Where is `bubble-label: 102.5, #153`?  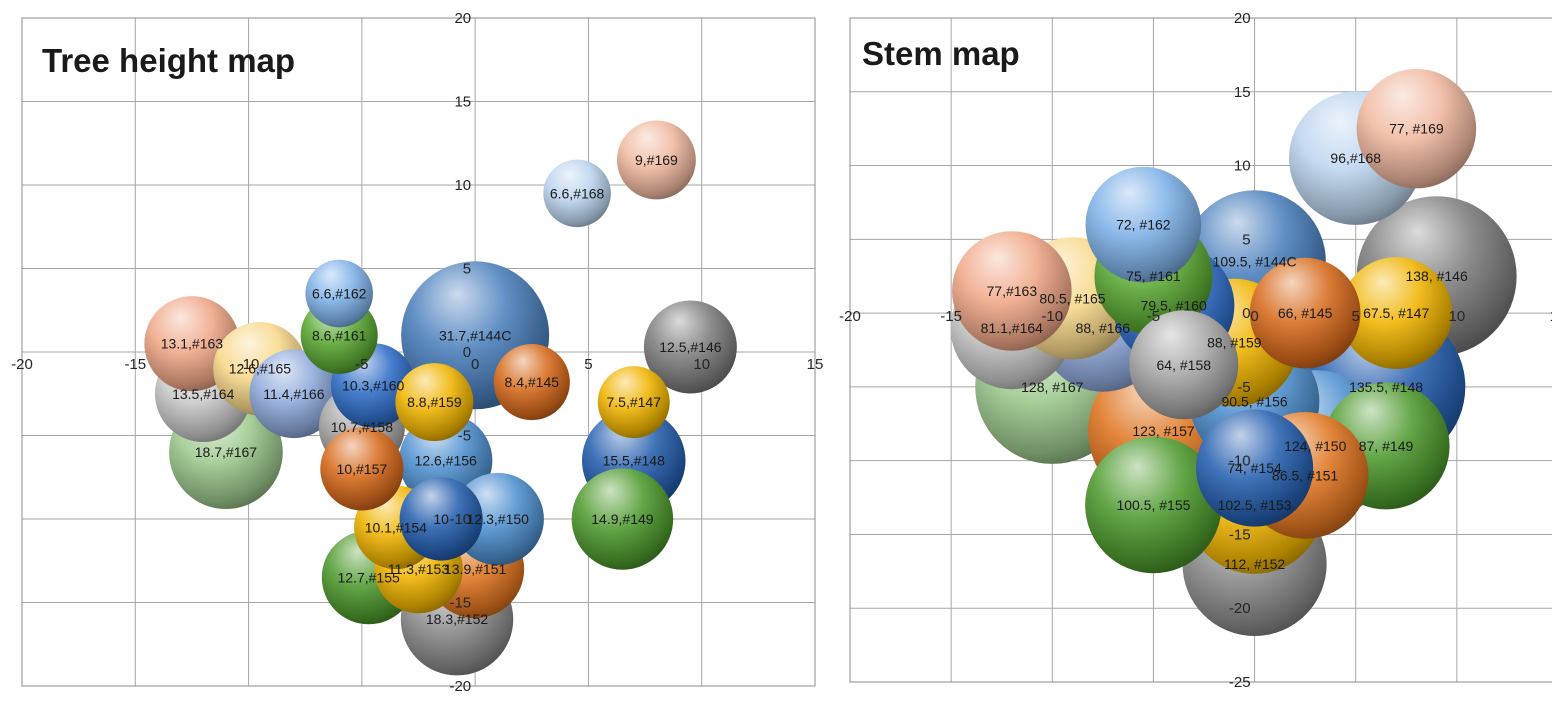 bubble-label: 102.5, #153 is located at coordinates (1255, 505).